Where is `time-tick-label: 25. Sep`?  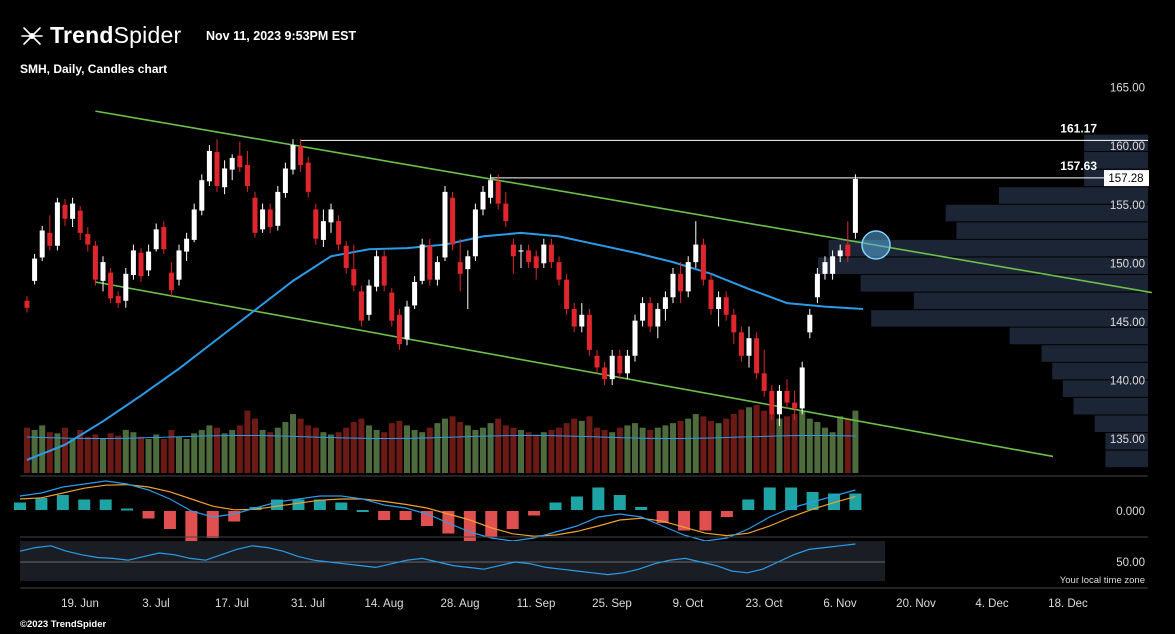
time-tick-label: 25. Sep is located at coordinates (612, 604).